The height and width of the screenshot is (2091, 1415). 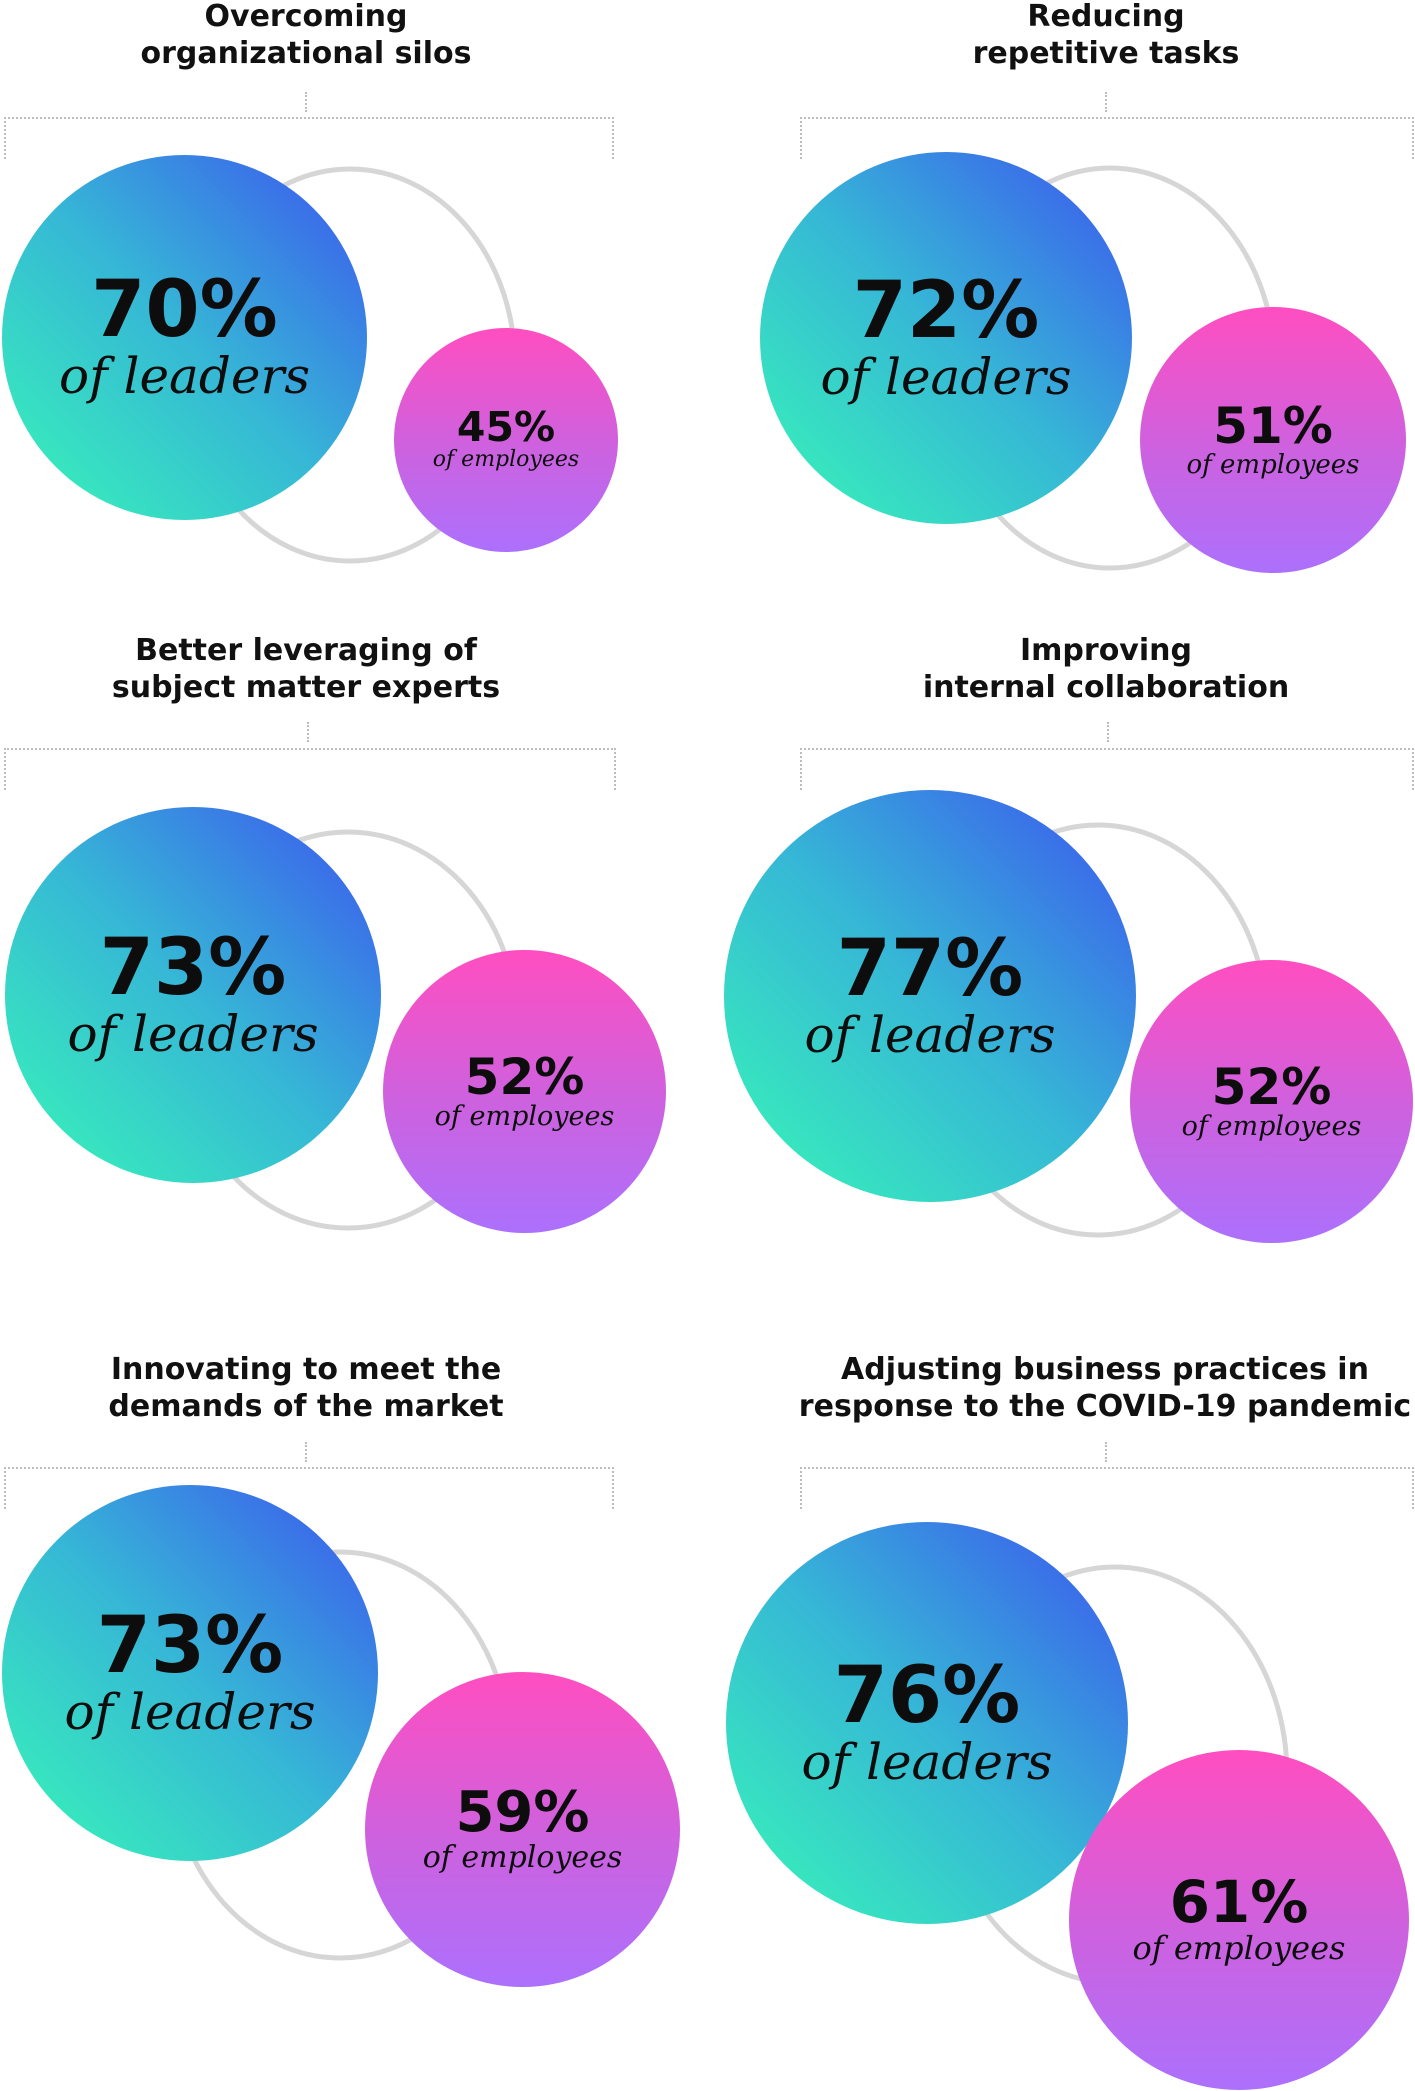 I want to click on panel-title: Overcoming organizational silos, so click(x=306, y=36).